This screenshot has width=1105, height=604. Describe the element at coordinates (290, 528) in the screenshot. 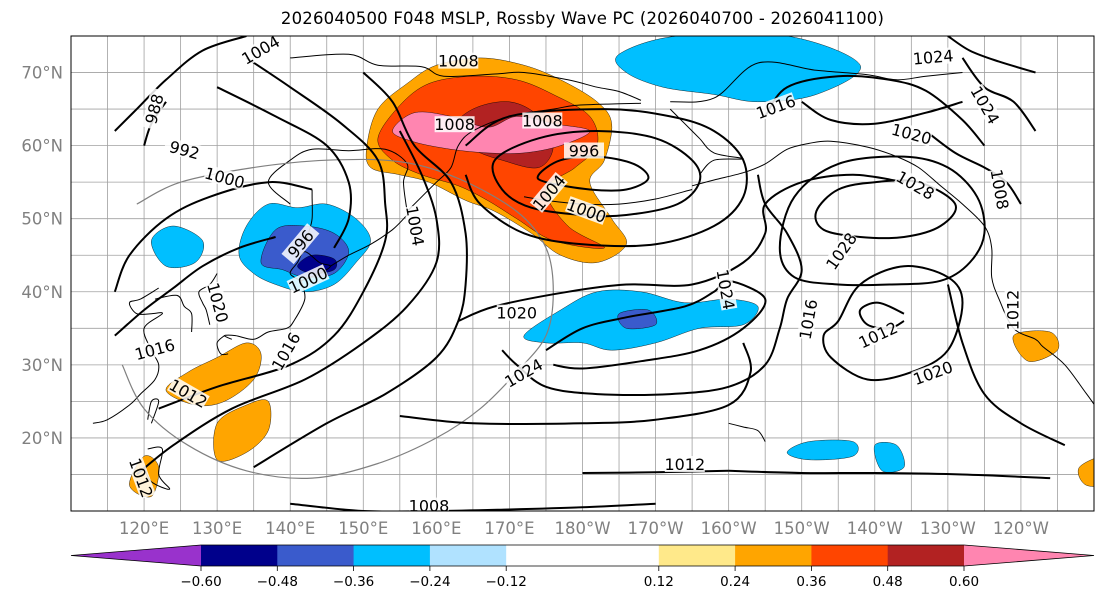

I see `lon-label: 140°E` at that location.